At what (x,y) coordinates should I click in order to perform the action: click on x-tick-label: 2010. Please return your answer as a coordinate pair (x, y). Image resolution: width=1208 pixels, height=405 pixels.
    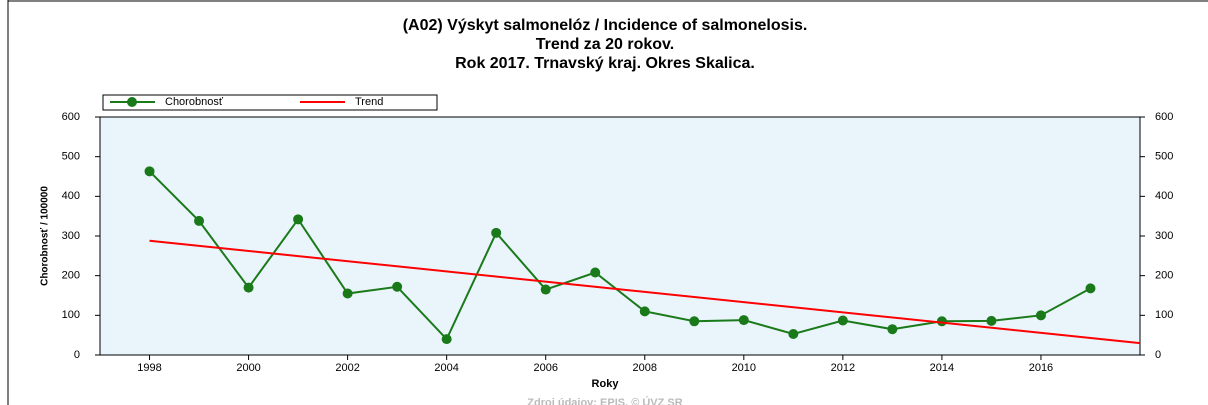
    Looking at the image, I should click on (744, 368).